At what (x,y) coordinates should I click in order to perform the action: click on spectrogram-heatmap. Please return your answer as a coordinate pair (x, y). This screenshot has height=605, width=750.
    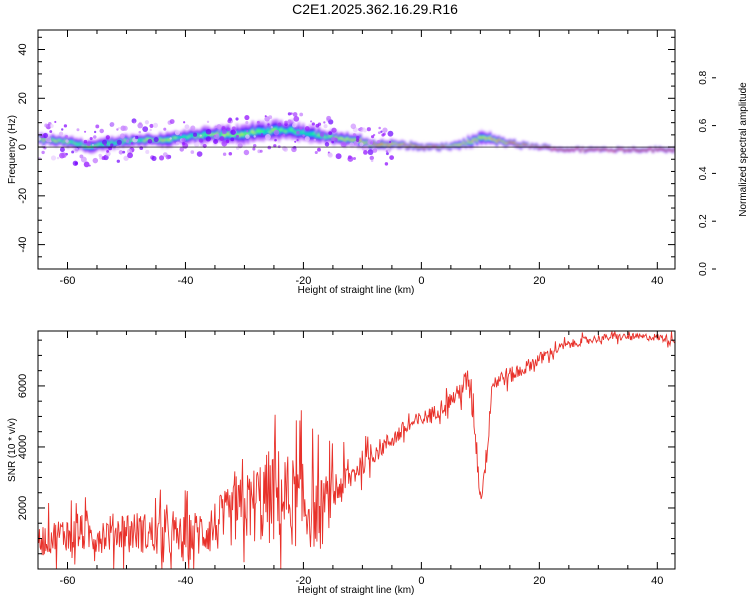
    Looking at the image, I should click on (356, 140).